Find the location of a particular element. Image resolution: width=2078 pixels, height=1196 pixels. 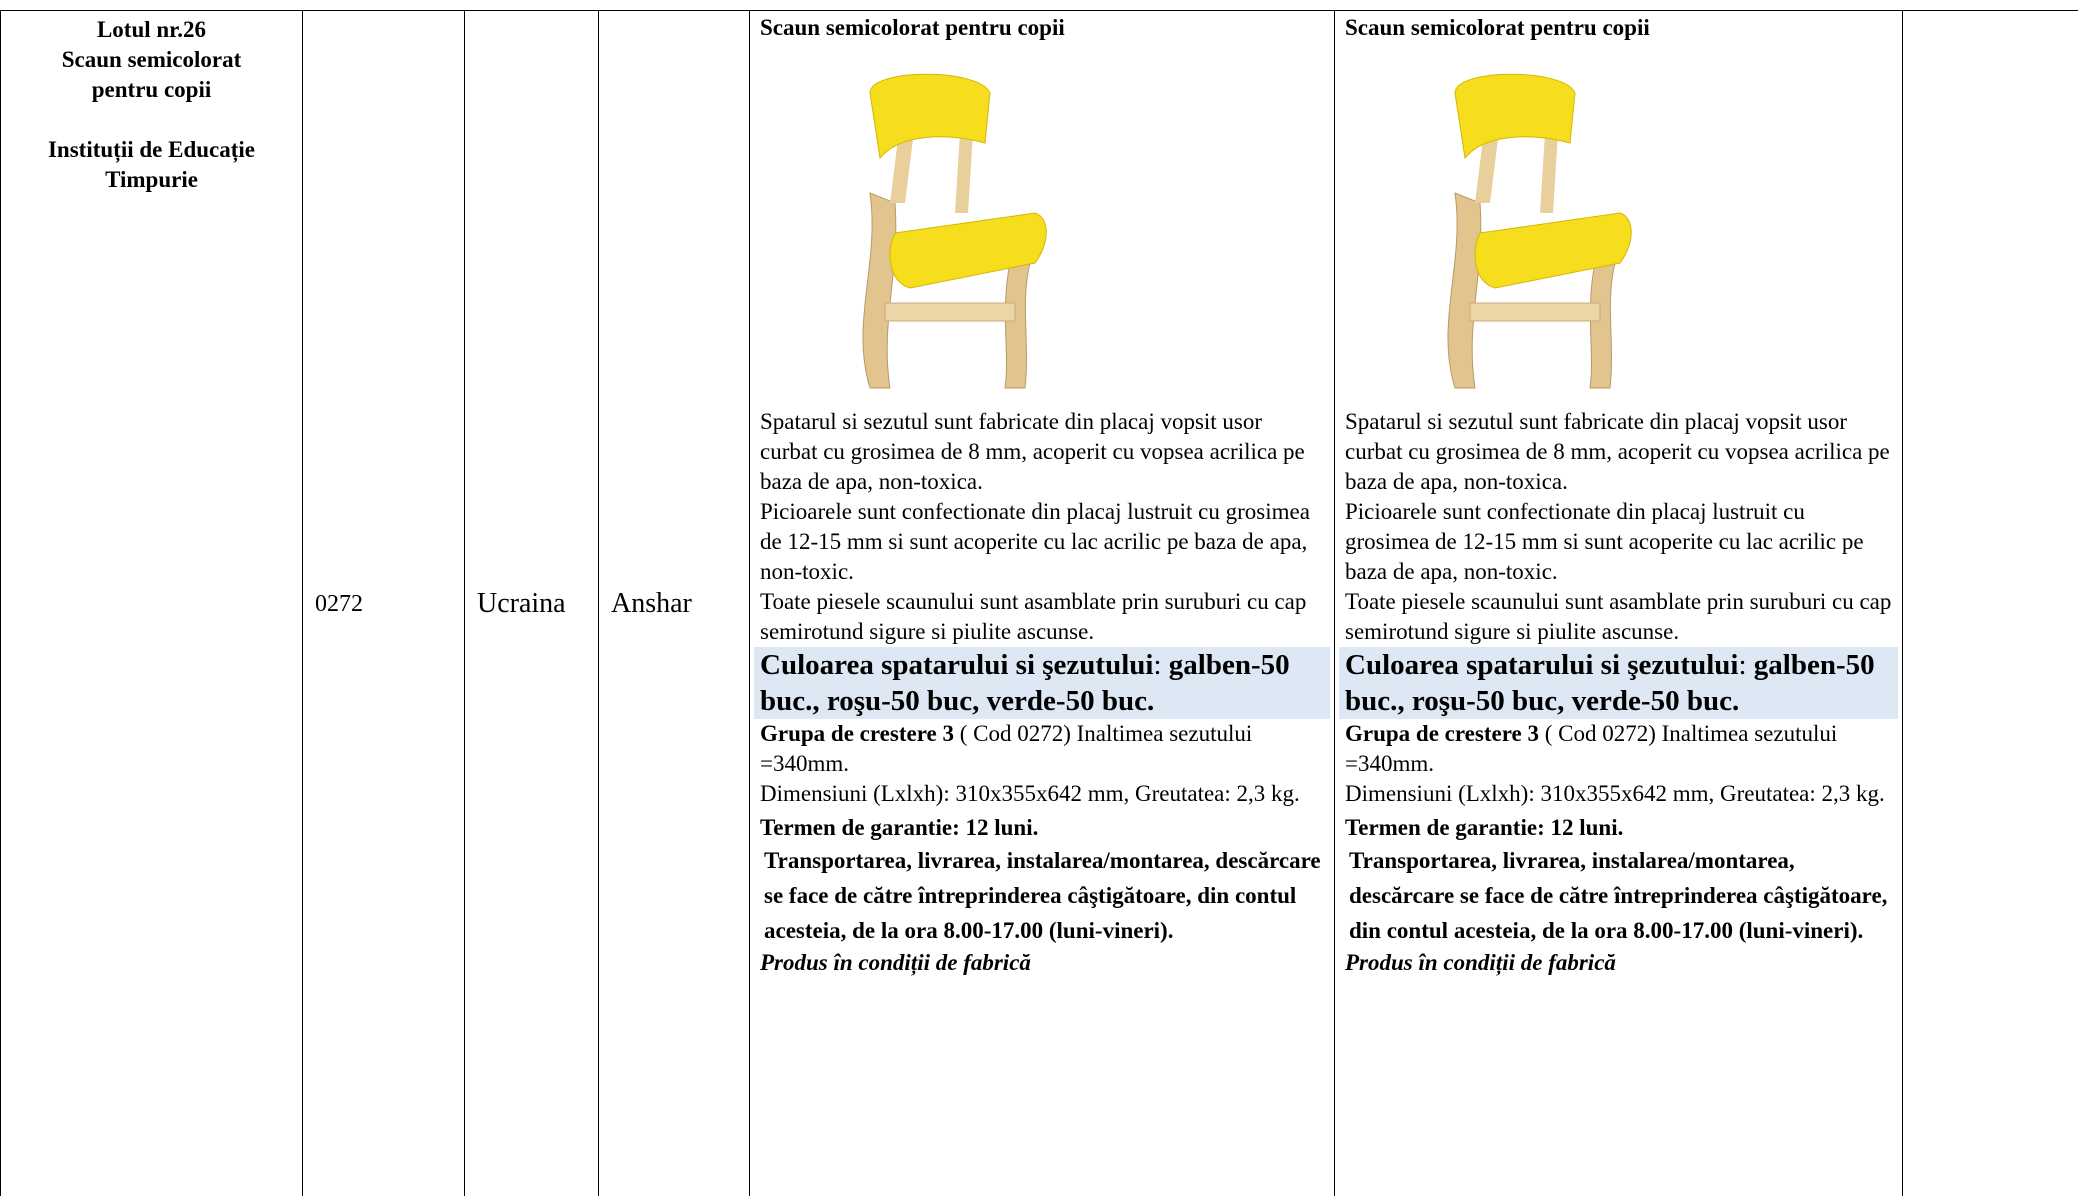

producer-cell: Anshar is located at coordinates (674, 603).